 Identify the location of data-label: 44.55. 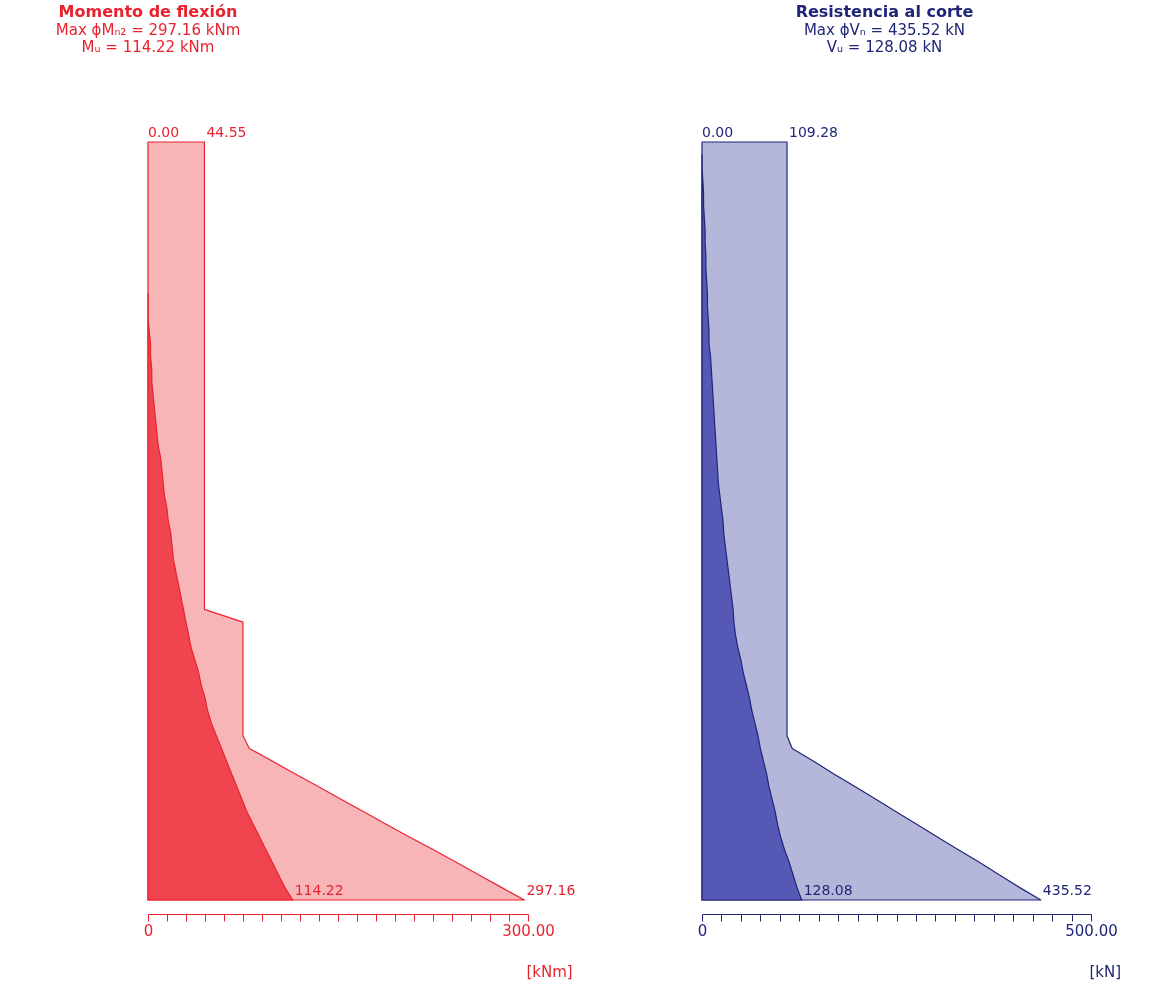
(226, 132).